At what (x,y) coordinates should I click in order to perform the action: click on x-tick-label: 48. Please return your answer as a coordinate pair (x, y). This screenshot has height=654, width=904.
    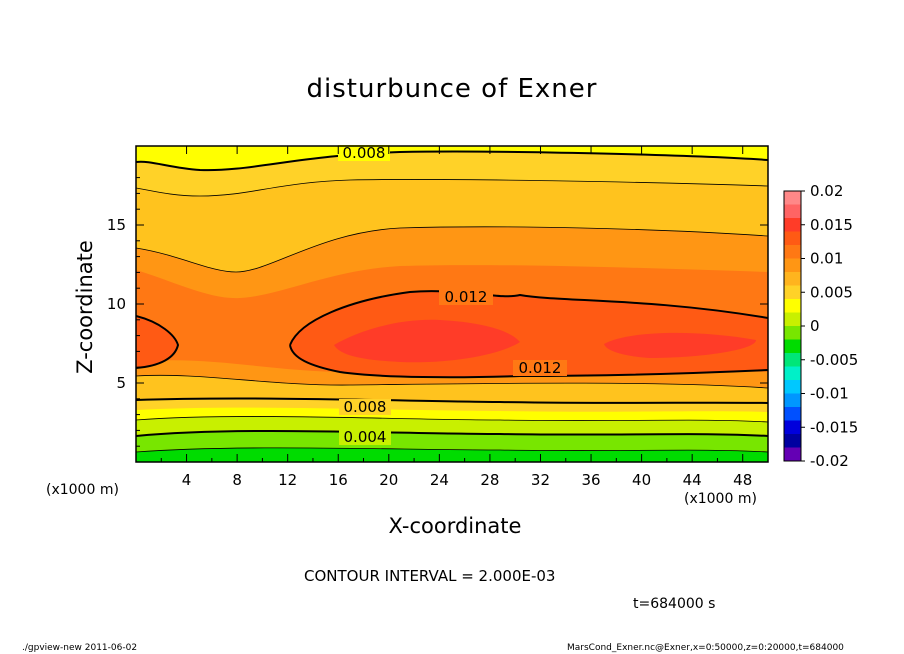
    Looking at the image, I should click on (742, 480).